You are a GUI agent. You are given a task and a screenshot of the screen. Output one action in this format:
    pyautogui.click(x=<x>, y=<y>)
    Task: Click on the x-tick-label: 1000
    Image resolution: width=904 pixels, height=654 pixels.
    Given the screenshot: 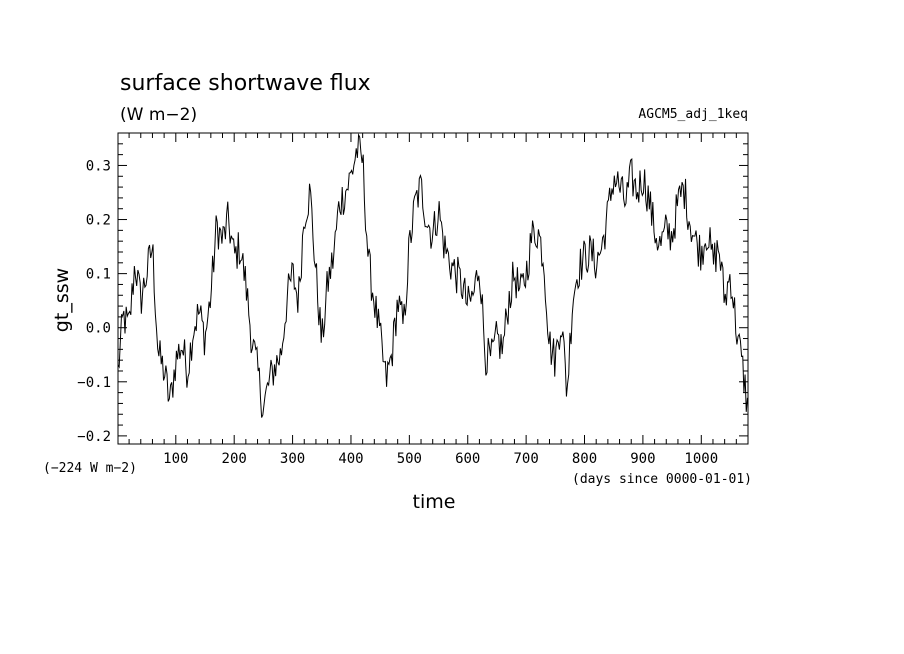 What is the action you would take?
    pyautogui.click(x=701, y=459)
    